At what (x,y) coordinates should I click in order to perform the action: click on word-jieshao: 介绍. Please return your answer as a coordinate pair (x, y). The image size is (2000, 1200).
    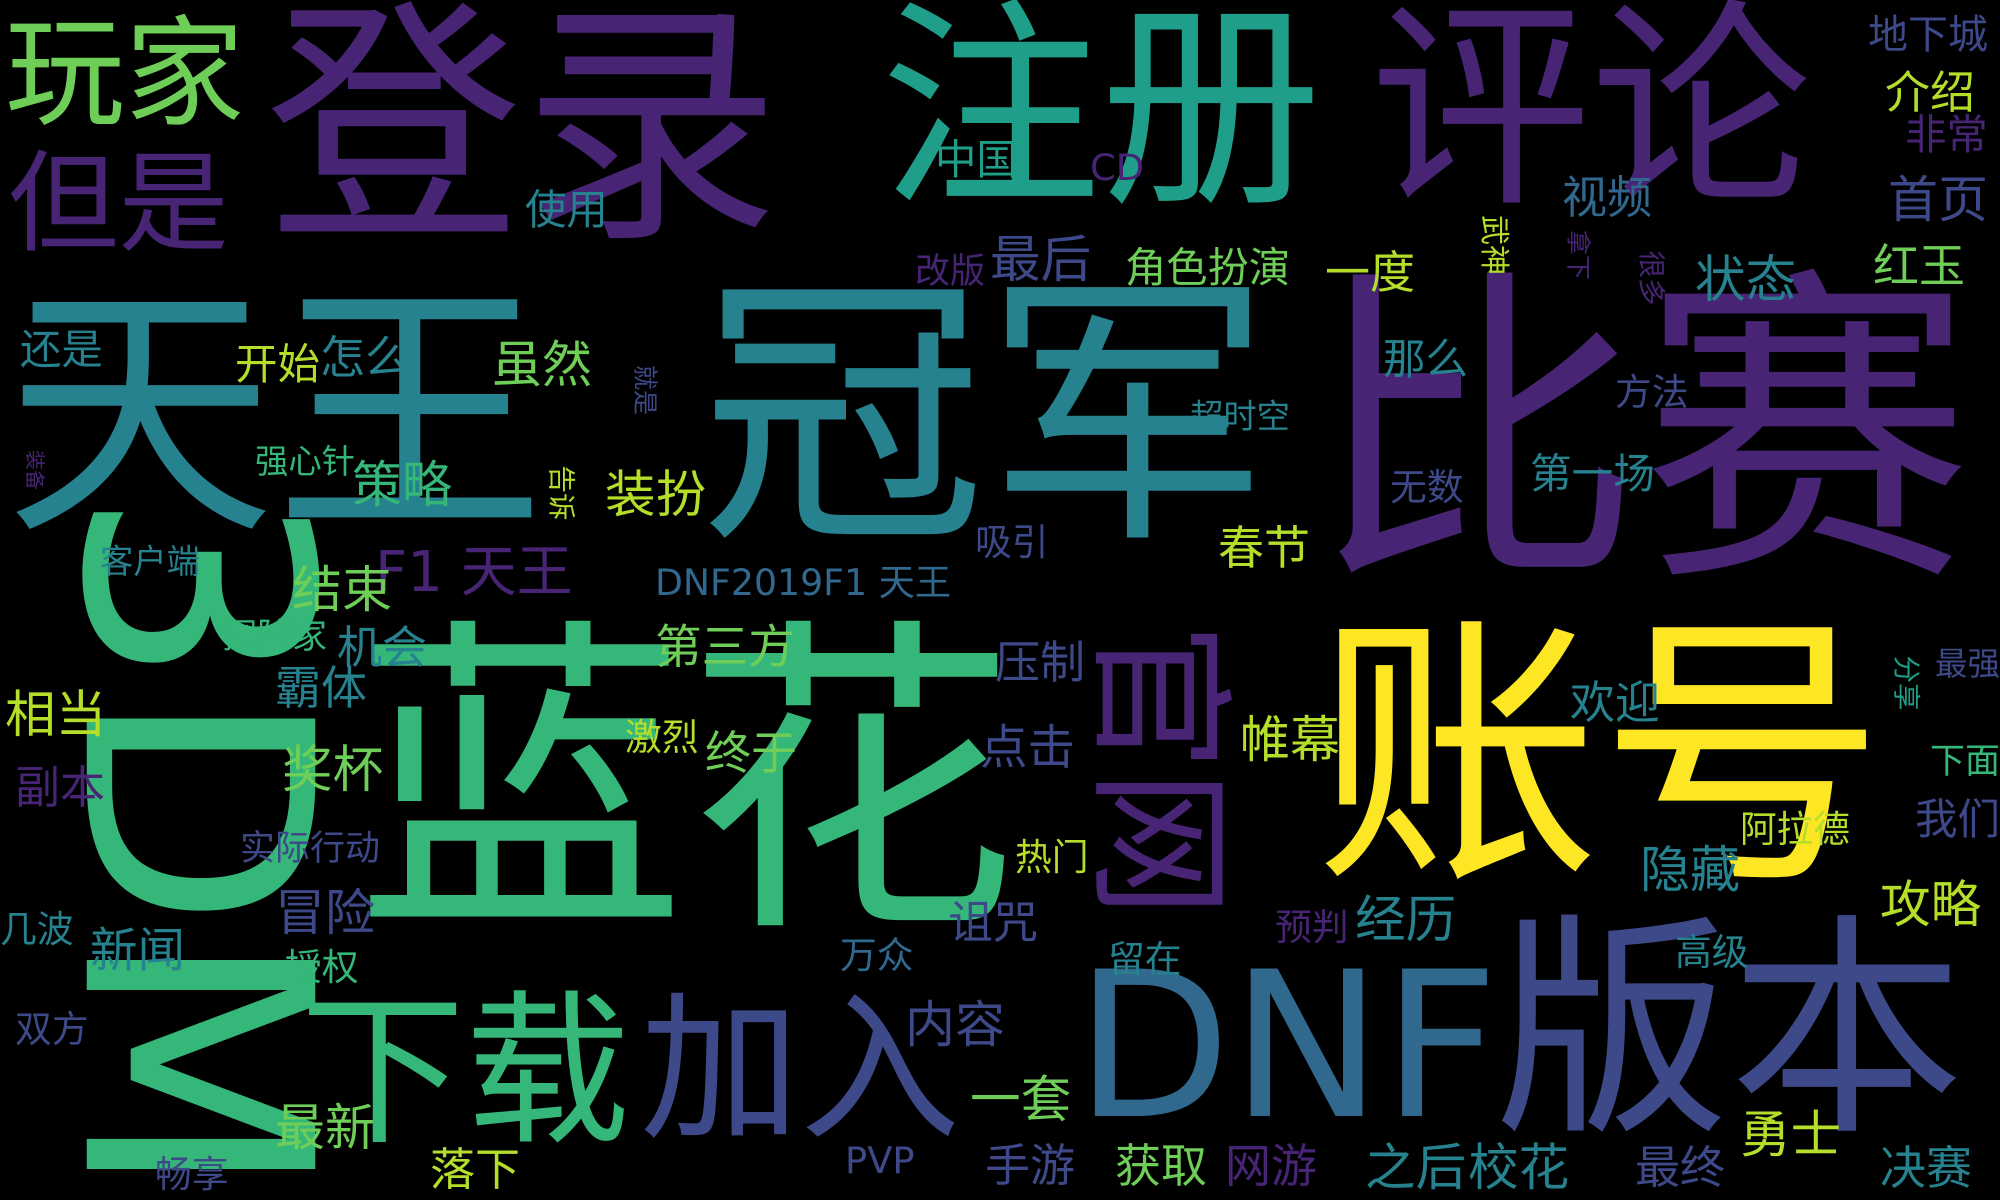
    Looking at the image, I should click on (1930, 92).